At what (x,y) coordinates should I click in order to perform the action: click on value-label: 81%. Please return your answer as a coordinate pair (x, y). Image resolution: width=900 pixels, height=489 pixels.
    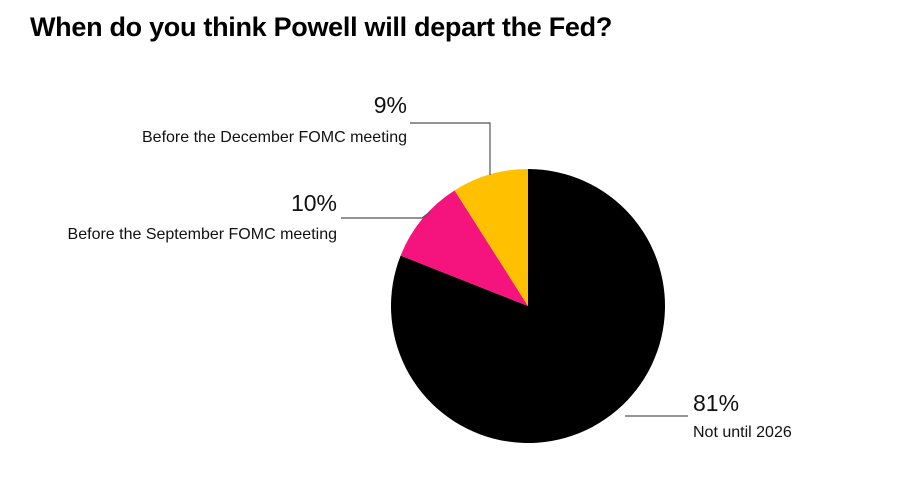
    Looking at the image, I should click on (716, 403).